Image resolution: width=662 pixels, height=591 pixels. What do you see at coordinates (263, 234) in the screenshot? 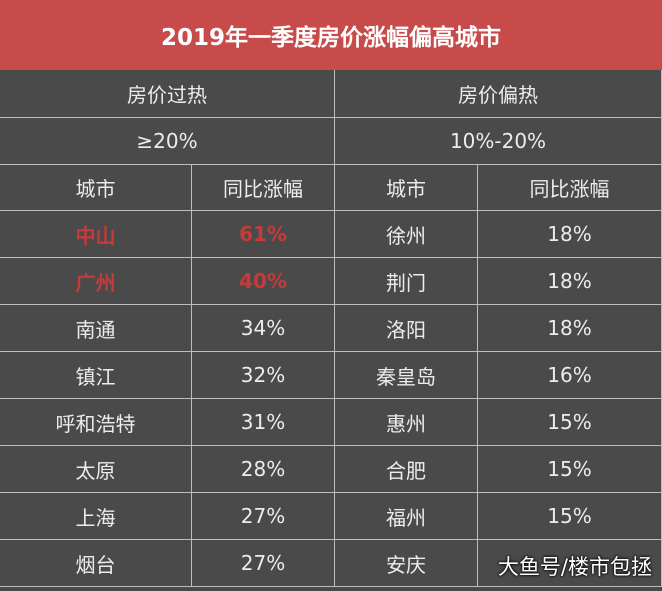
I see `change: 61%` at bounding box center [263, 234].